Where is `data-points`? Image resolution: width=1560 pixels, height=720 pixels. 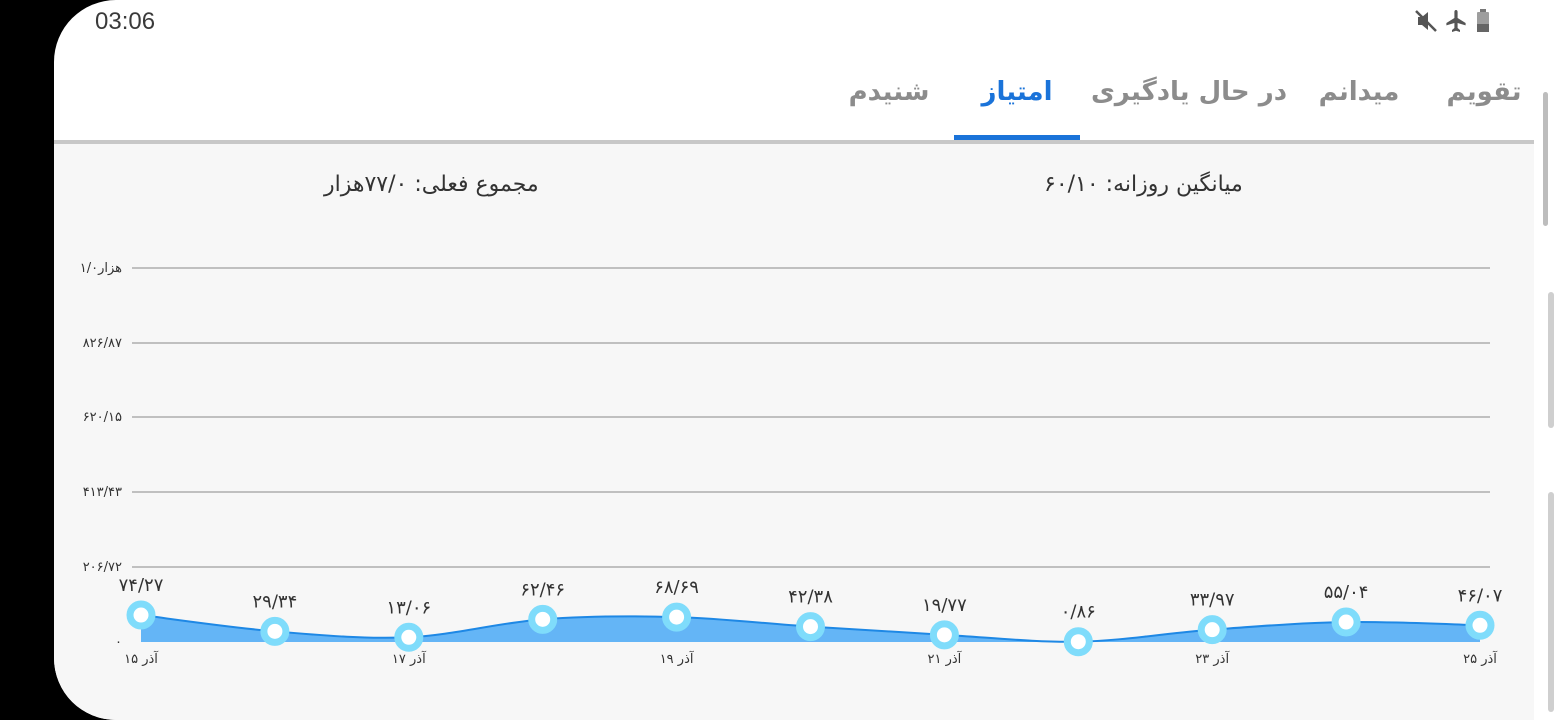 data-points is located at coordinates (810, 628).